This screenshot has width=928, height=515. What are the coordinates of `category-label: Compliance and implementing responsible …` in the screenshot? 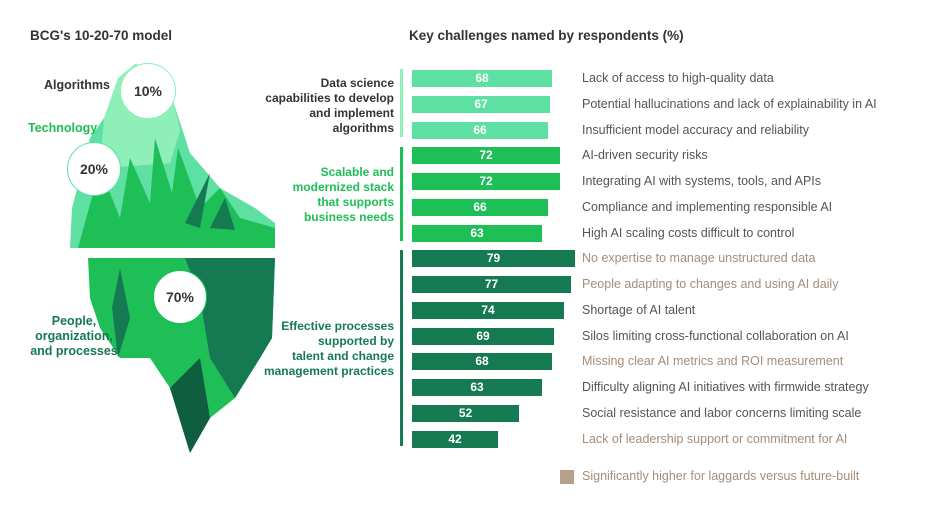 It's located at (707, 206).